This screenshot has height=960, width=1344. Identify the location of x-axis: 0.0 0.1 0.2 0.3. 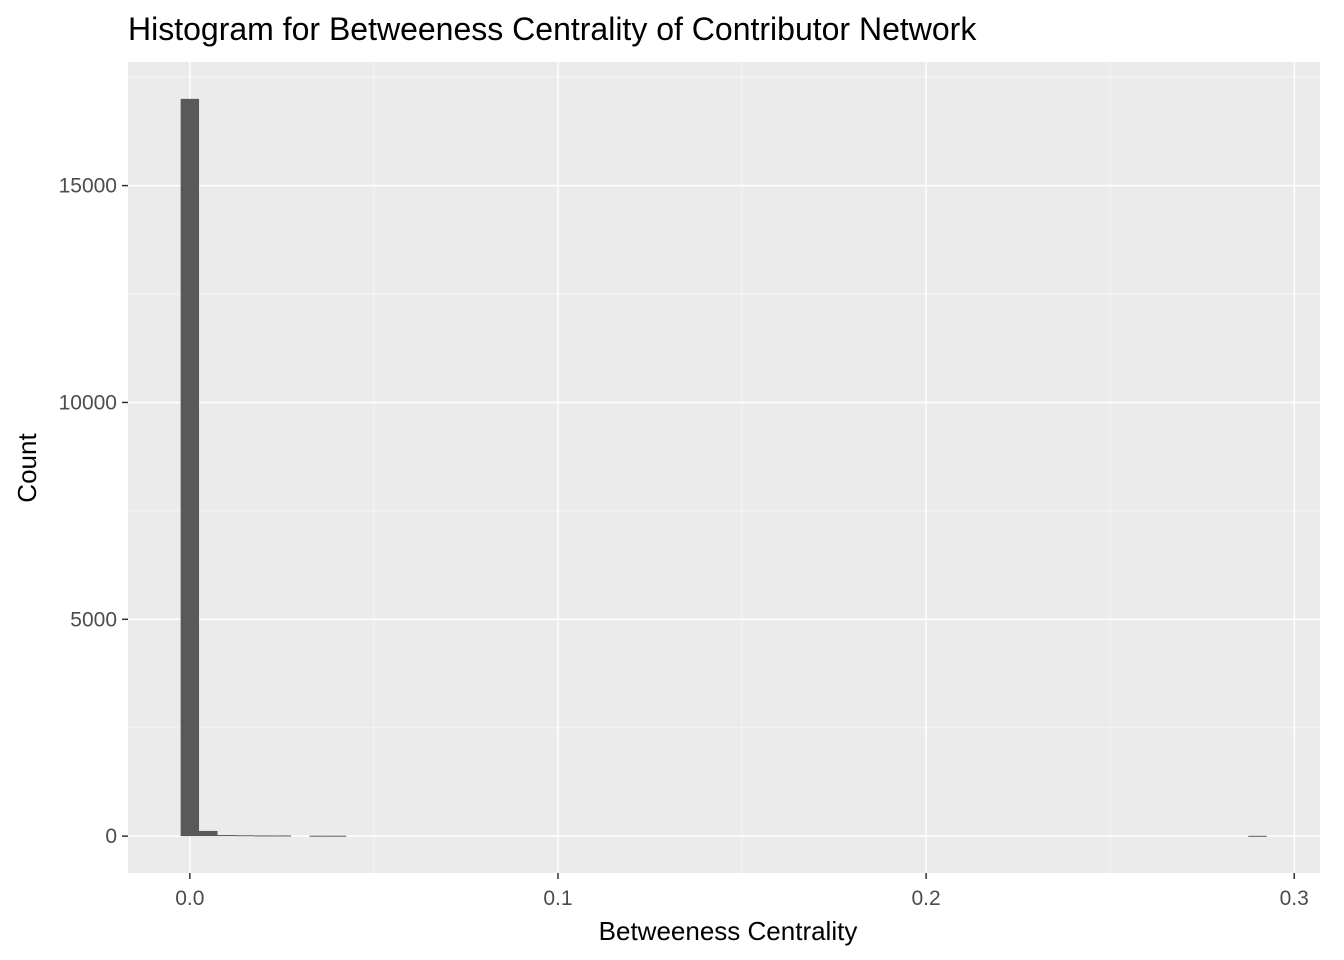
(742, 891).